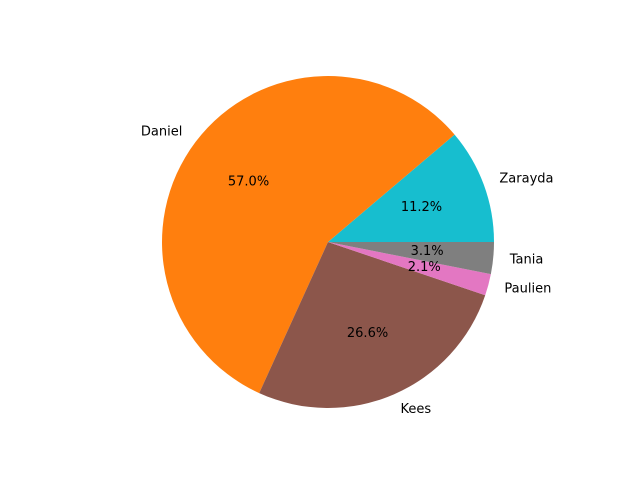 The width and height of the screenshot is (640, 480). I want to click on slice-percent-kees: 26.6%, so click(367, 333).